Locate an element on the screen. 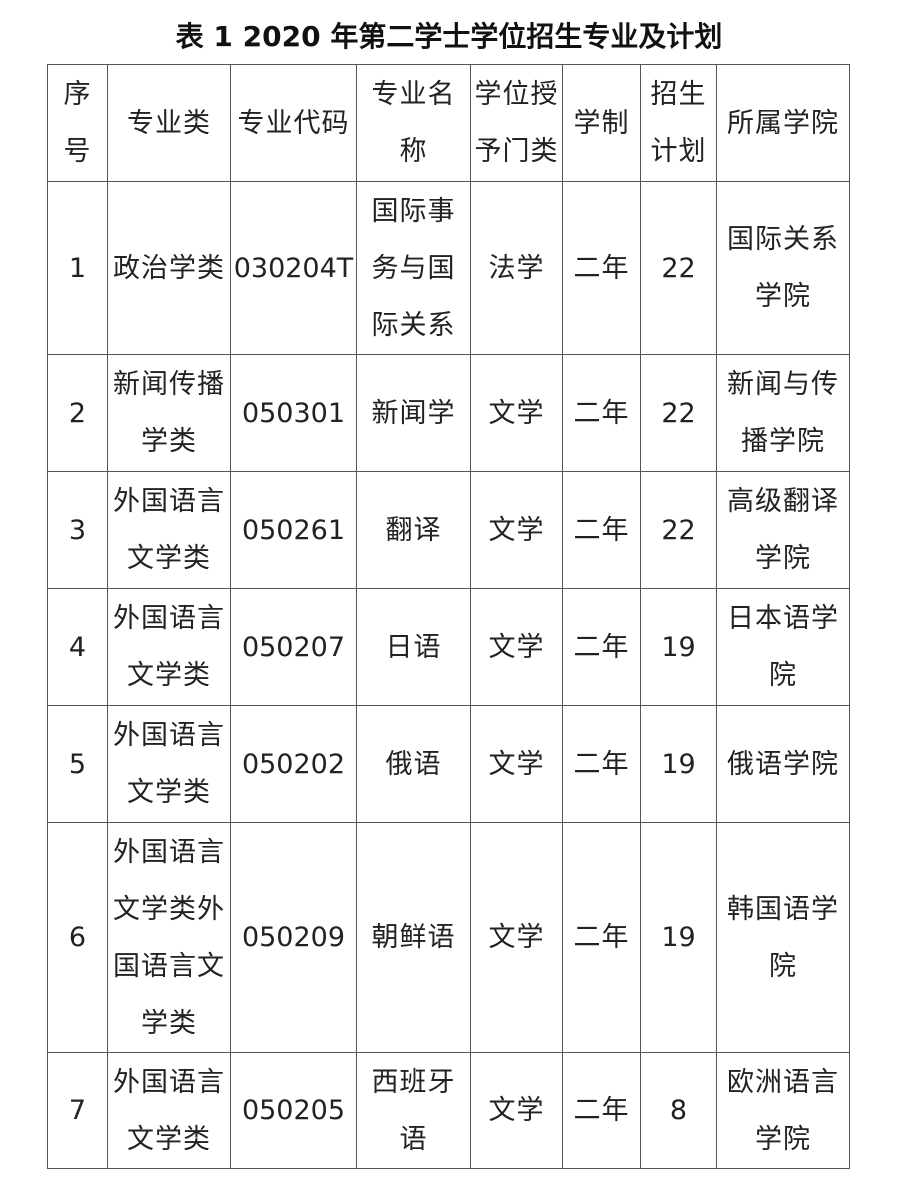 The image size is (898, 1178). cell-major-name-text: 国际事务与国际关系 is located at coordinates (413, 268).